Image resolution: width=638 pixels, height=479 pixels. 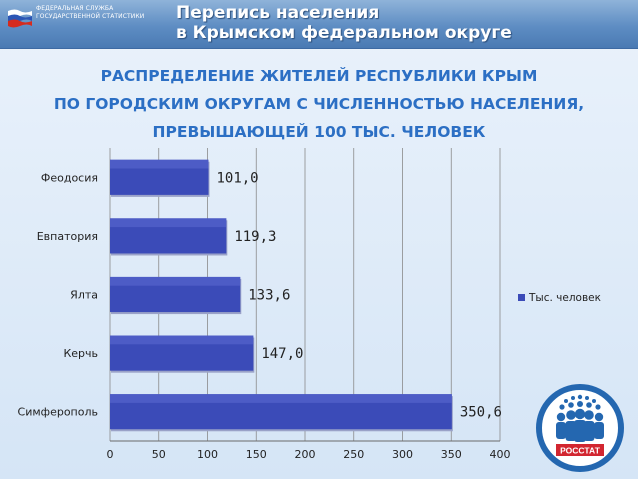 I want to click on chart-title-line-1: Распределение жителей Республики Крым, so click(x=319, y=76).